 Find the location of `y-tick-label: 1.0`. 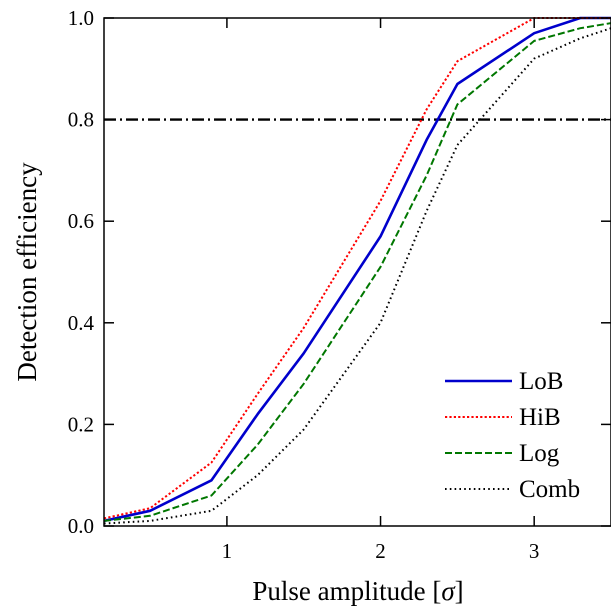

y-tick-label: 1.0 is located at coordinates (81, 18).